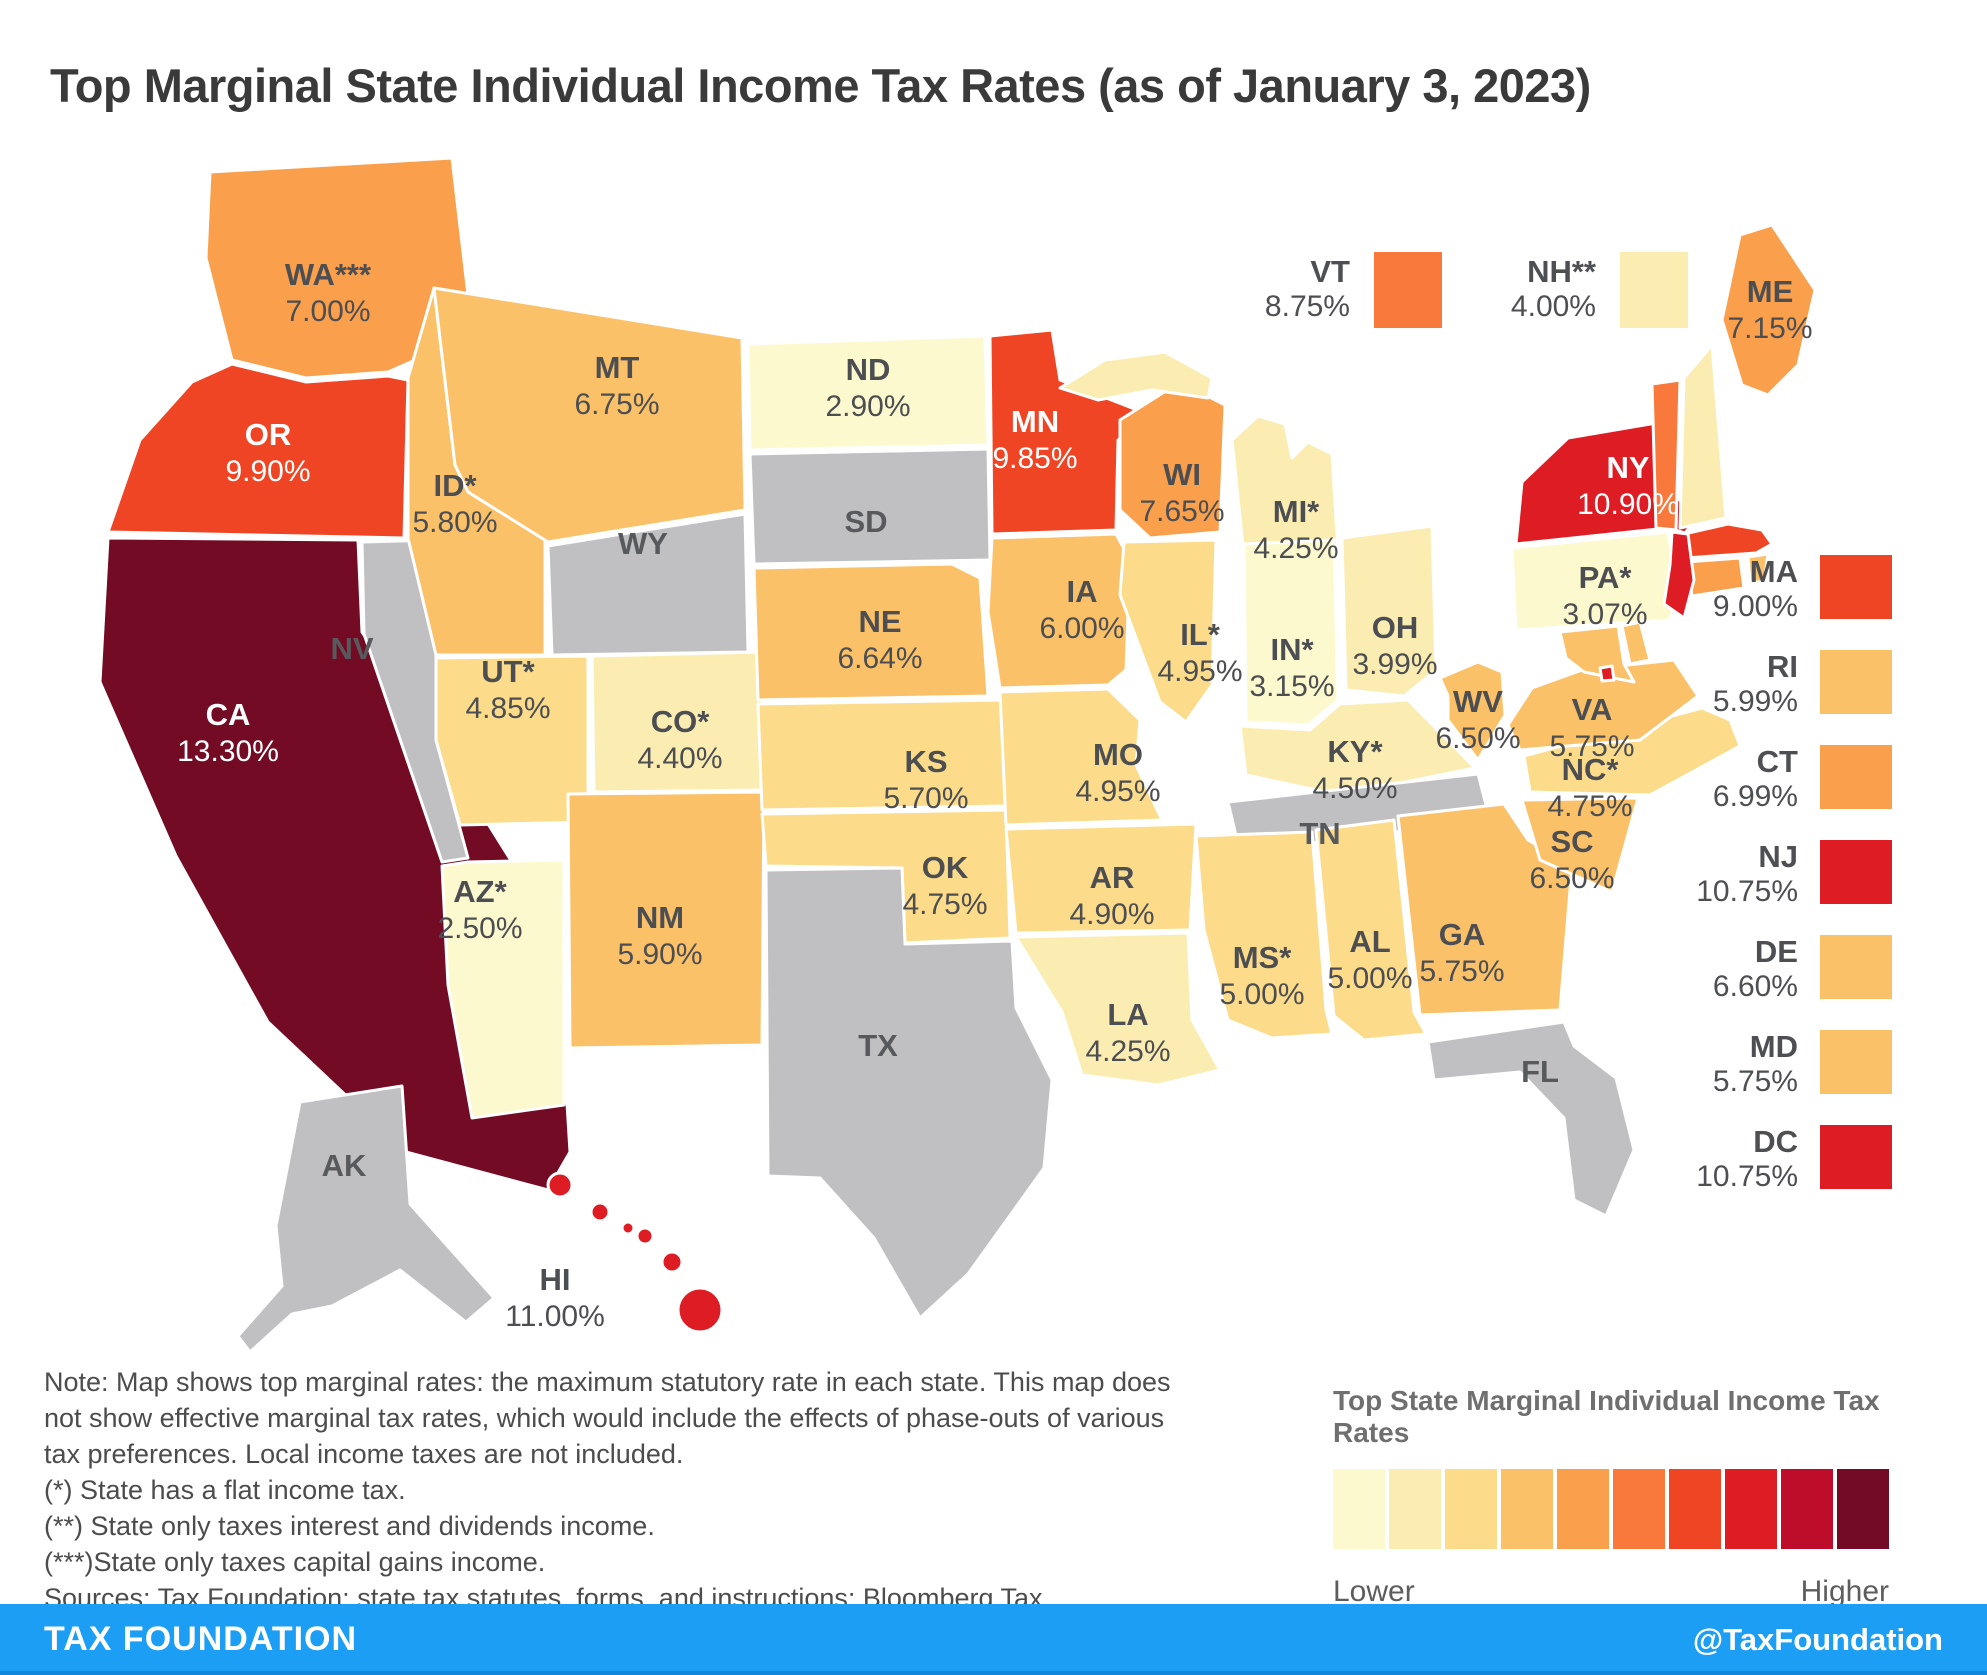  What do you see at coordinates (1755, 606) in the screenshot?
I see `legend-rate-MA: 9.00%` at bounding box center [1755, 606].